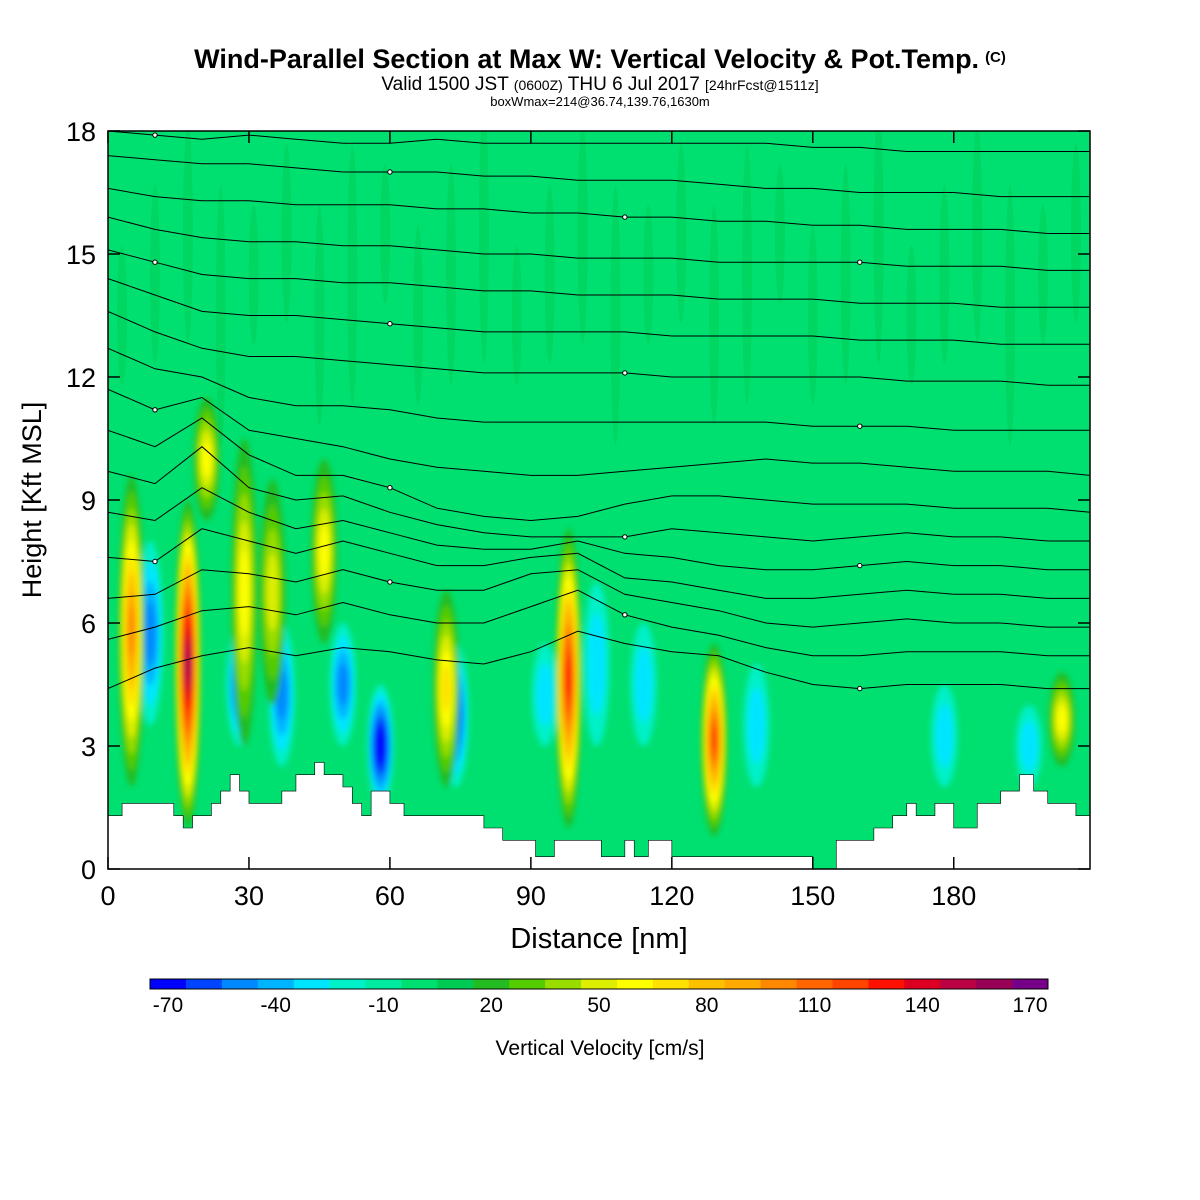  What do you see at coordinates (706, 1005) in the screenshot?
I see `colorbar-tick-label: 80` at bounding box center [706, 1005].